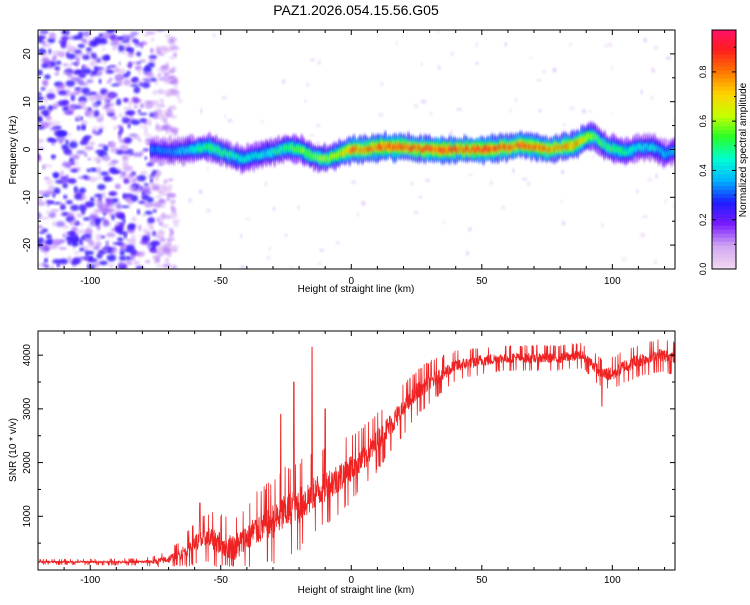 This screenshot has width=750, height=605. What do you see at coordinates (27, 408) in the screenshot?
I see `snr-y-tick-label: 3000` at bounding box center [27, 408].